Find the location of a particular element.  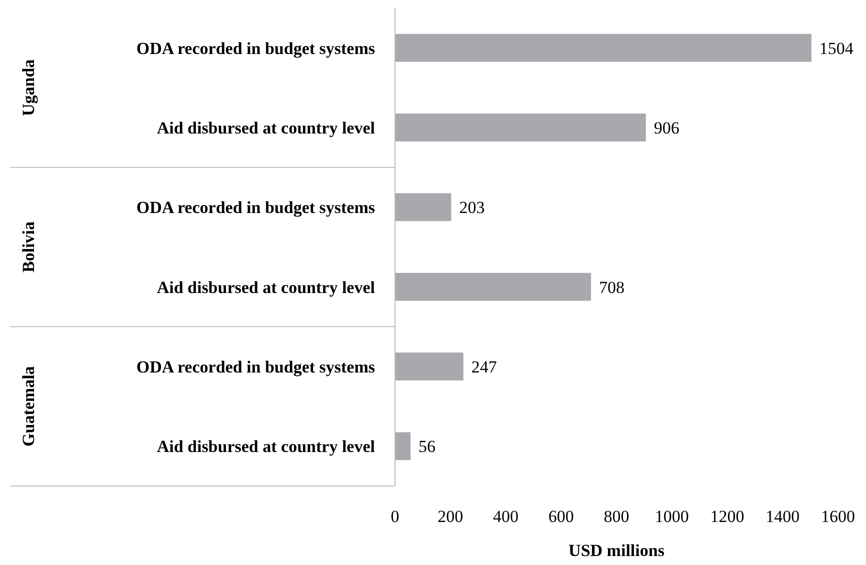

x-tick-label: 0 is located at coordinates (395, 516).